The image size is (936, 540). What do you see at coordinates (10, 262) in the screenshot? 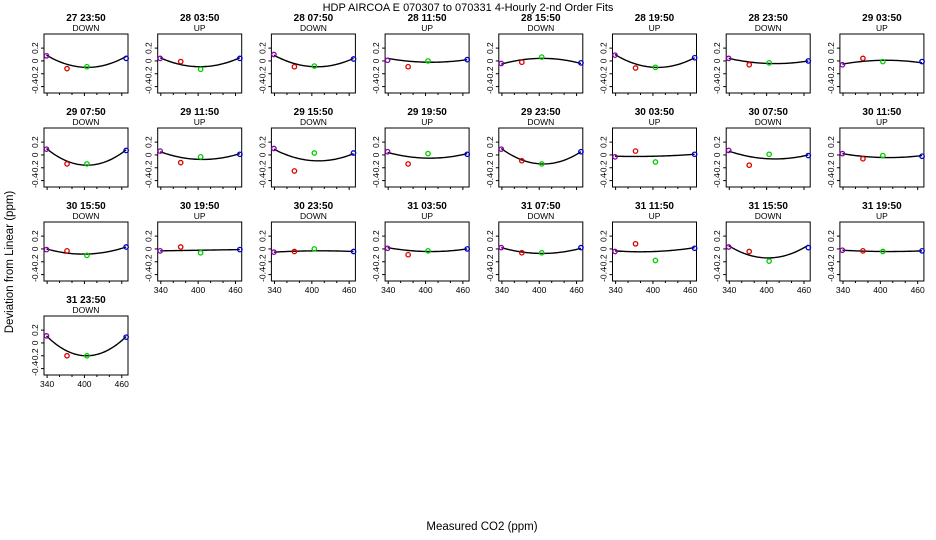
I see `y-axis-label: Deviation from Linear (ppm)` at bounding box center [10, 262].